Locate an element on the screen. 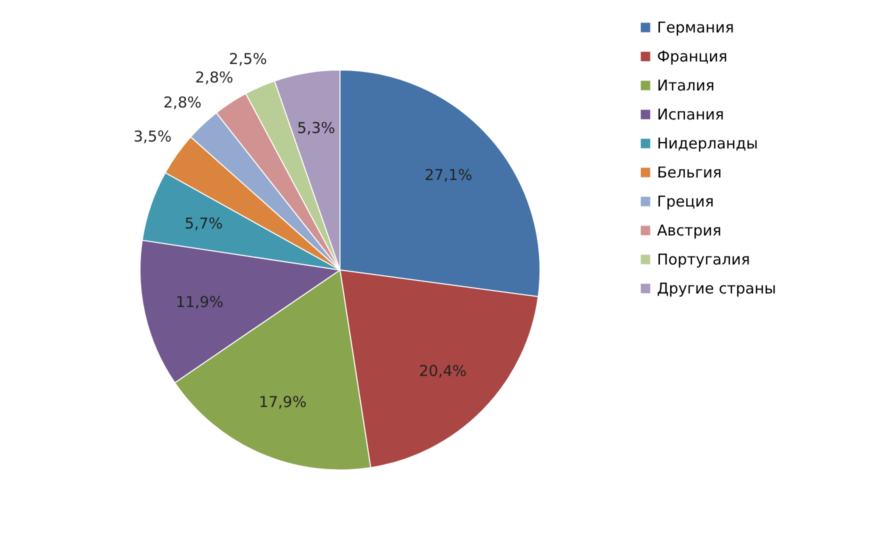  data-label: 27,1% is located at coordinates (448, 175).